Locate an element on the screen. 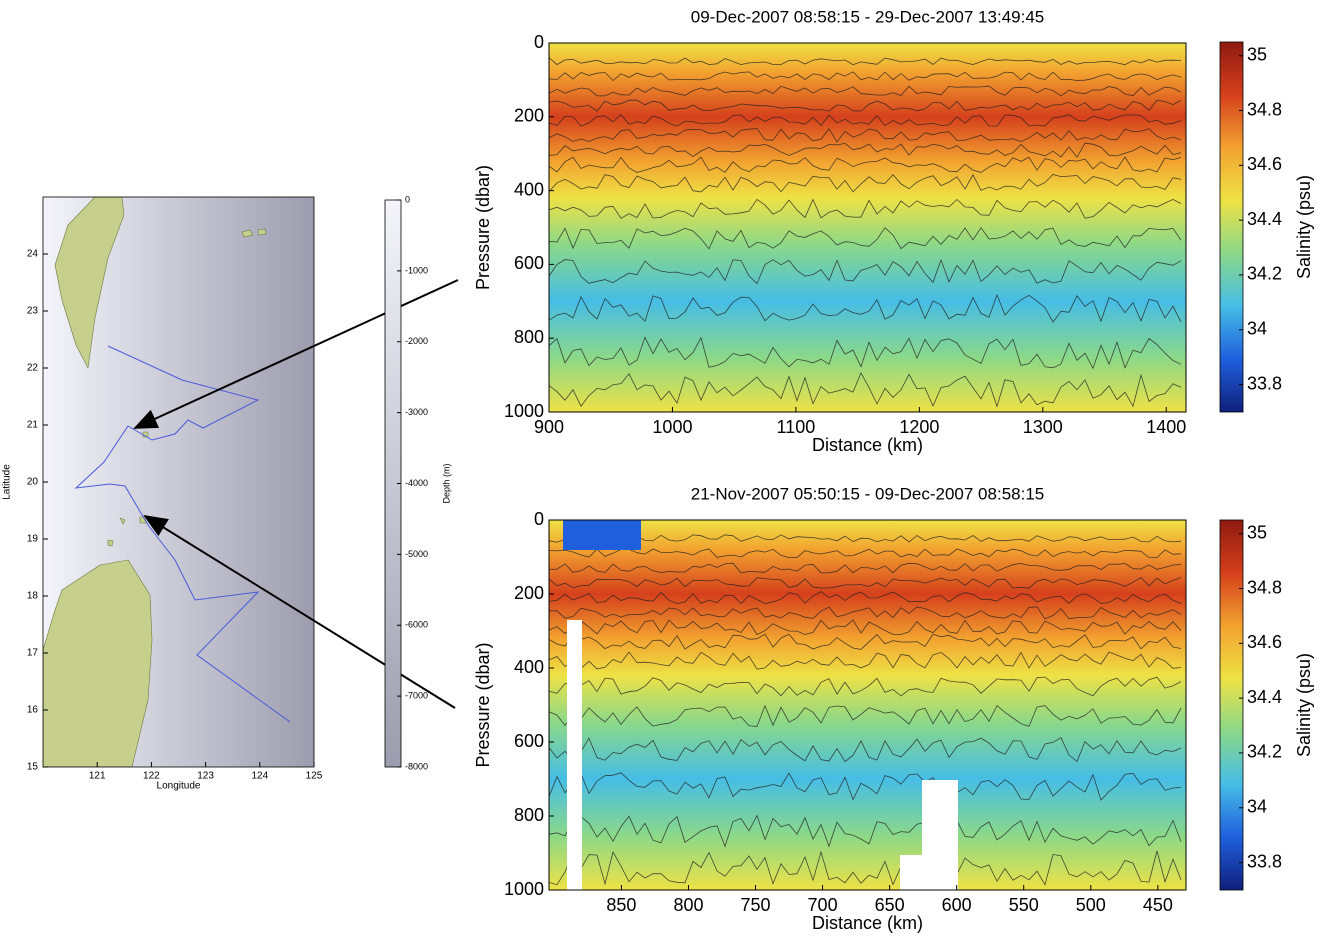  x-axis-label: Longitude is located at coordinates (179, 786).